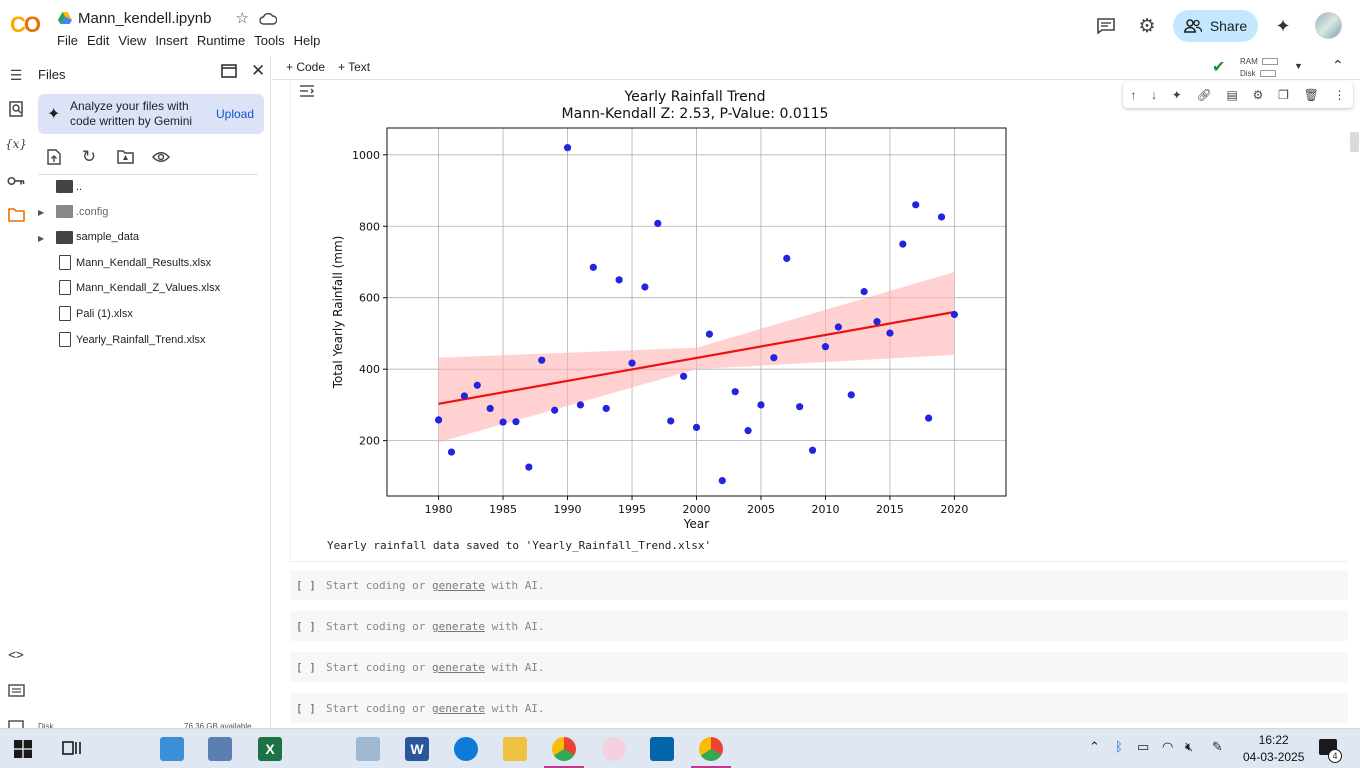  What do you see at coordinates (711, 749) in the screenshot?
I see `chrome-profile-icon` at bounding box center [711, 749].